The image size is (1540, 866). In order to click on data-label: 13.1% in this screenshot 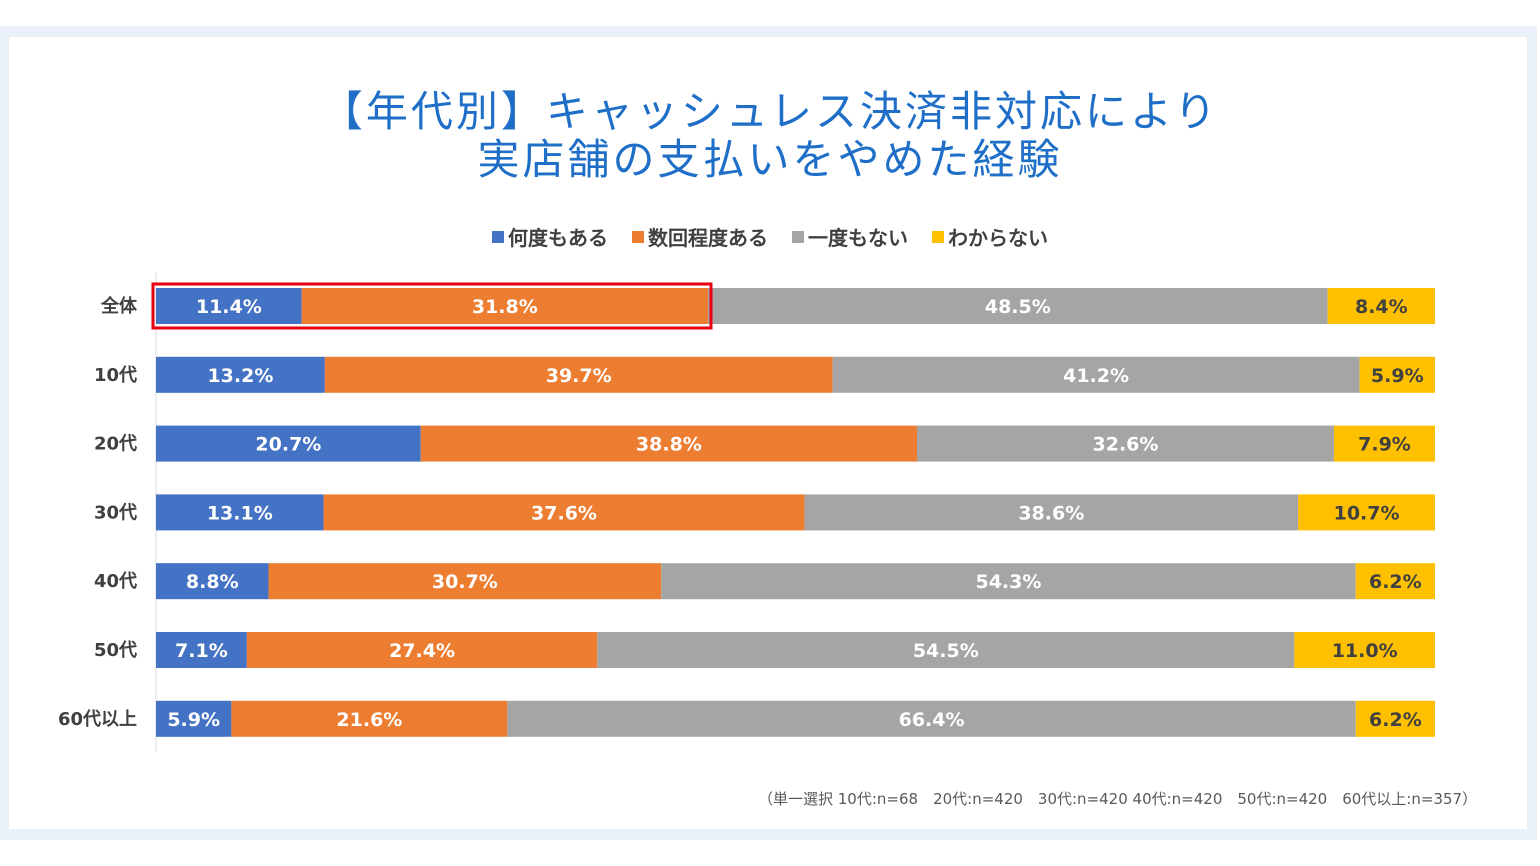, I will do `click(240, 513)`.